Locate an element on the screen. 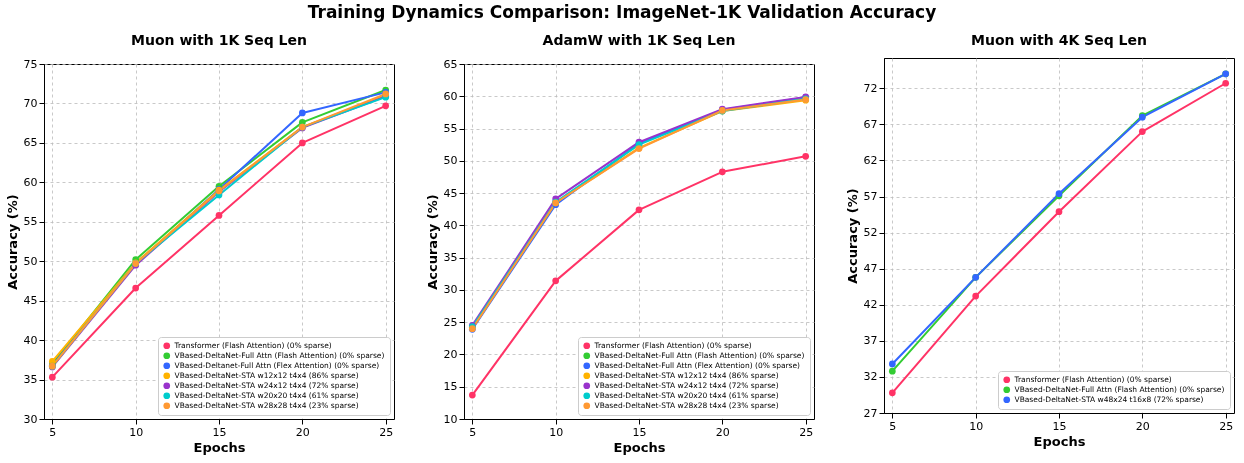 The width and height of the screenshot is (1244, 463). y-tick-label: 42 is located at coordinates (870, 305).